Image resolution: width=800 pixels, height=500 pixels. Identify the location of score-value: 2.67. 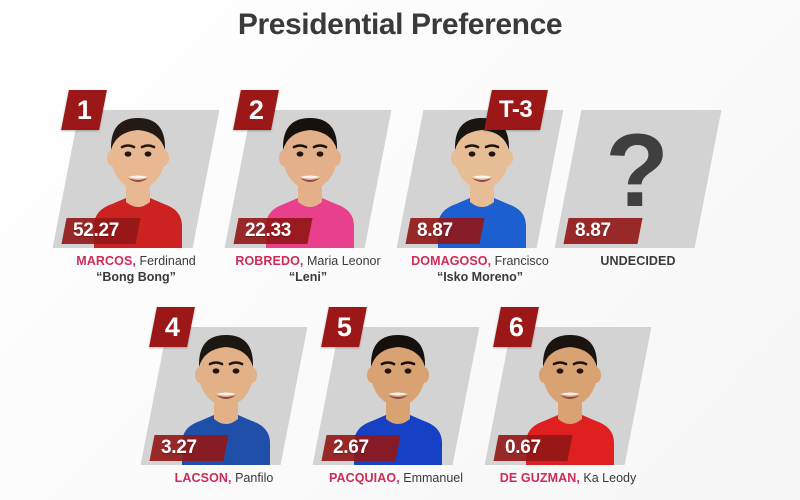
(351, 447).